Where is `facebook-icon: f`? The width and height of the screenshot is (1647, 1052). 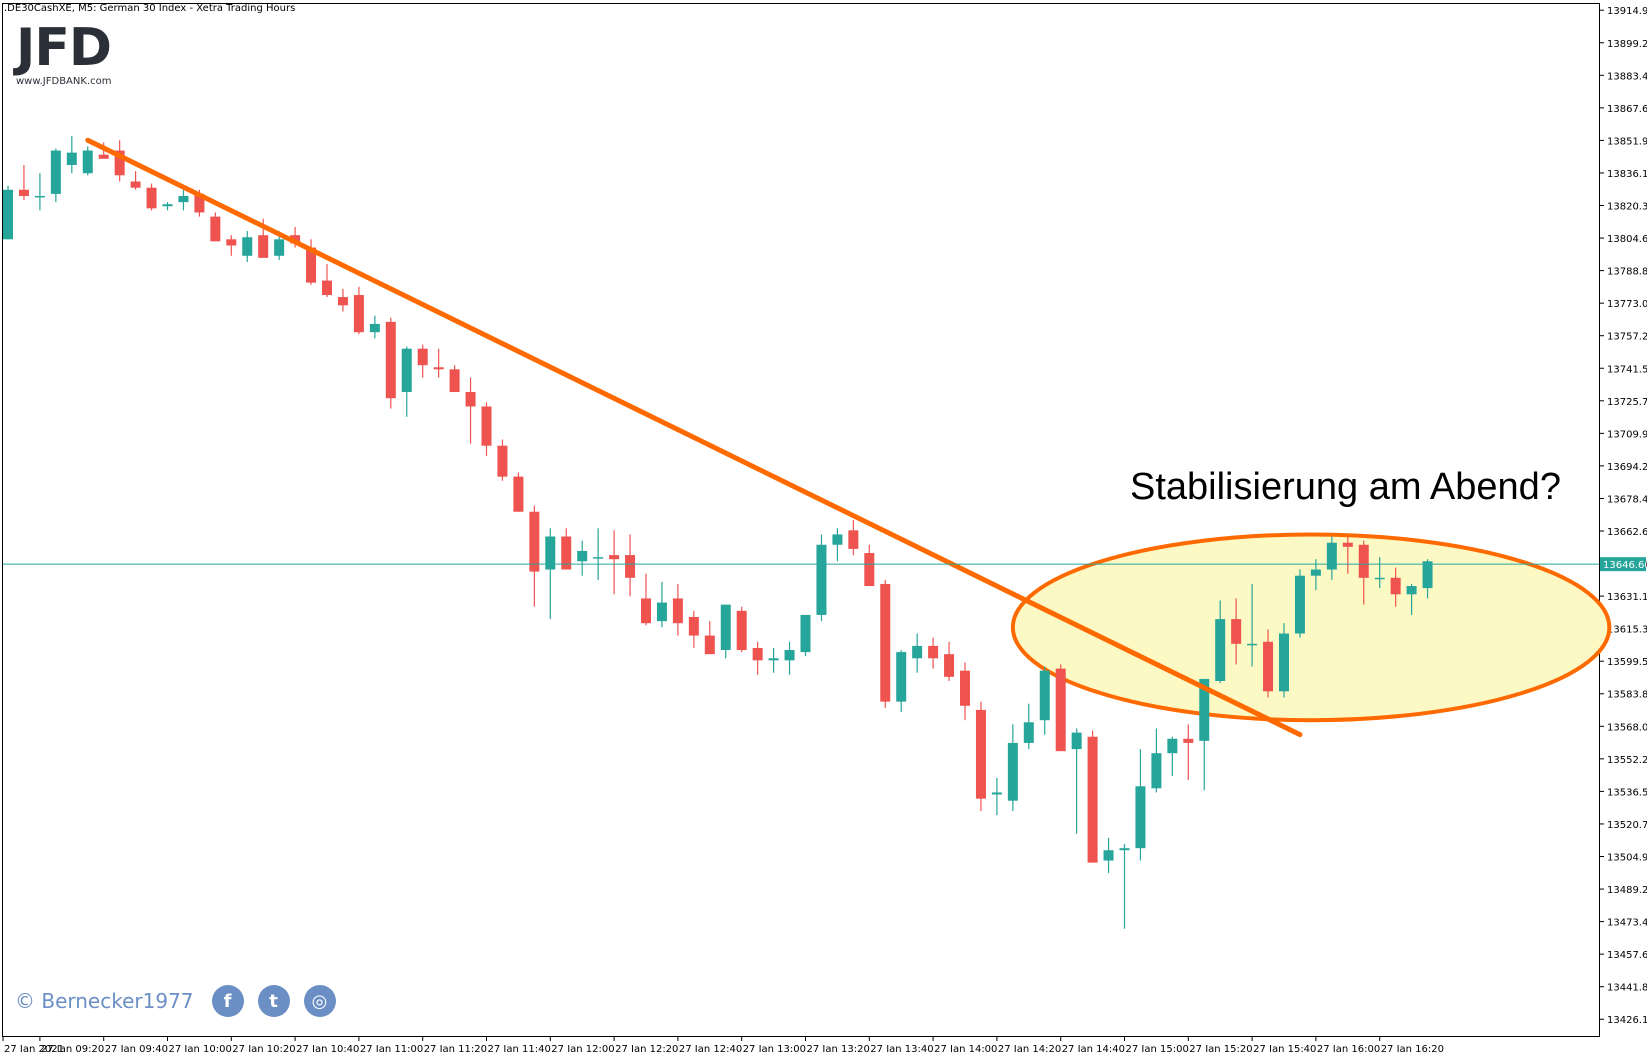
facebook-icon: f is located at coordinates (227, 1001).